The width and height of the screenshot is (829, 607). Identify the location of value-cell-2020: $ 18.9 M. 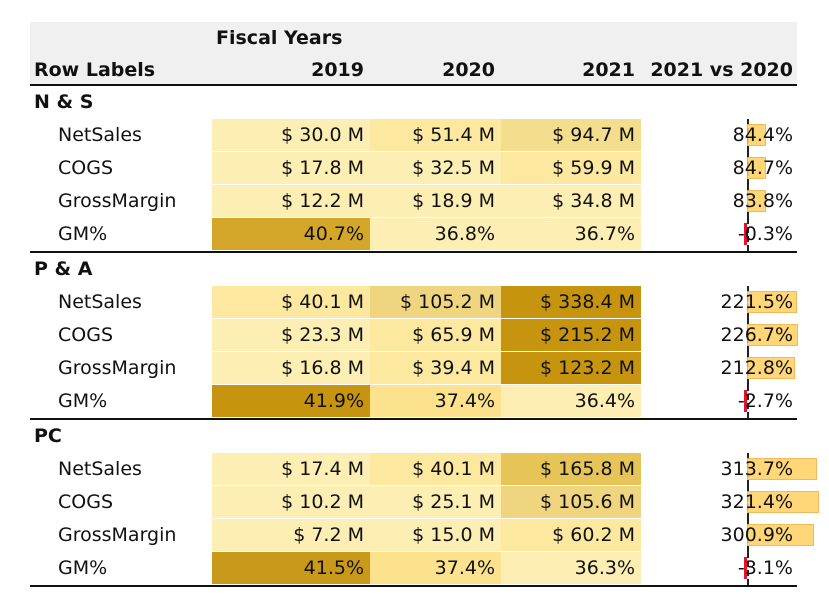
(435, 201).